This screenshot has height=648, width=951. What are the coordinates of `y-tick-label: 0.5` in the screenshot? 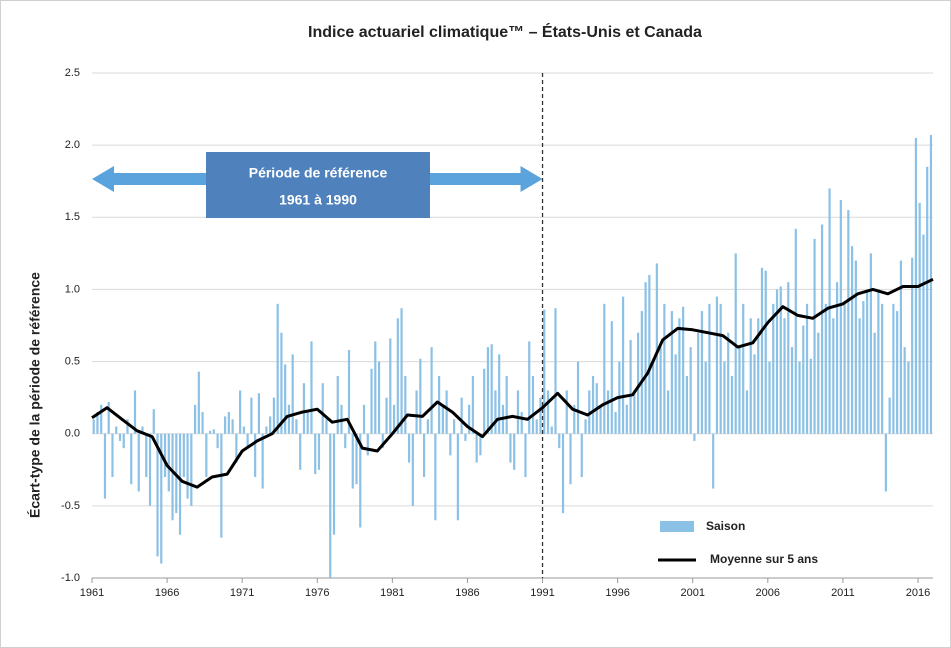 It's located at (72, 361).